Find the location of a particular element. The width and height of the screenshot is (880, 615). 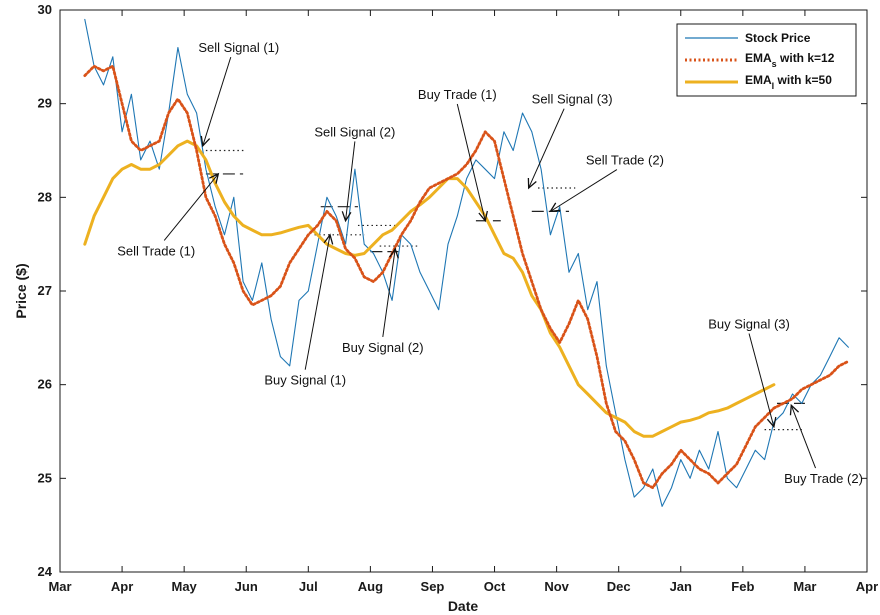

x-tick-label: Jun is located at coordinates (246, 586).